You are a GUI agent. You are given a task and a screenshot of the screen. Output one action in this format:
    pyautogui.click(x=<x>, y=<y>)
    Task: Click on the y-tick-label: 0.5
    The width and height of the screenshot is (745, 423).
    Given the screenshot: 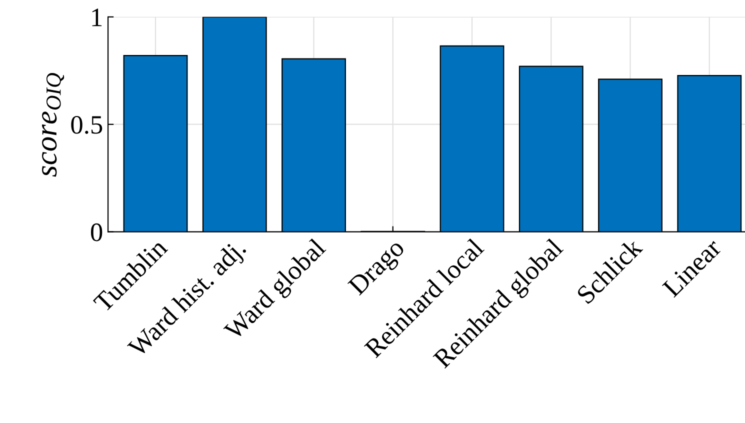 What is the action you would take?
    pyautogui.click(x=86, y=125)
    